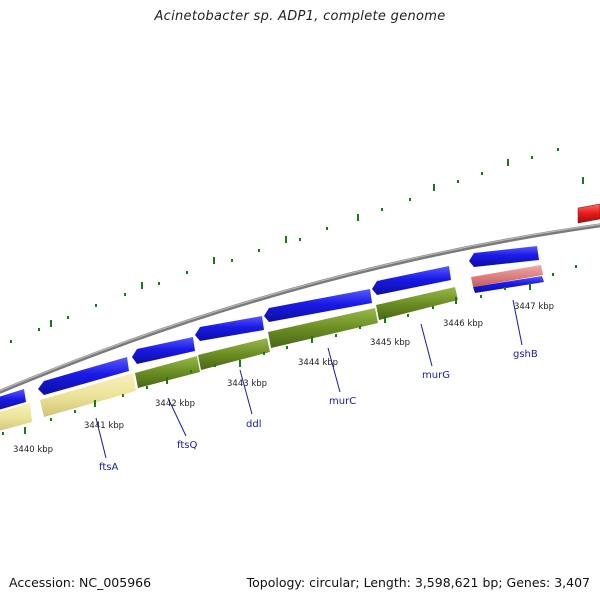  Describe the element at coordinates (318, 363) in the screenshot. I see `scale-label-3444: 3444 kbp` at that location.